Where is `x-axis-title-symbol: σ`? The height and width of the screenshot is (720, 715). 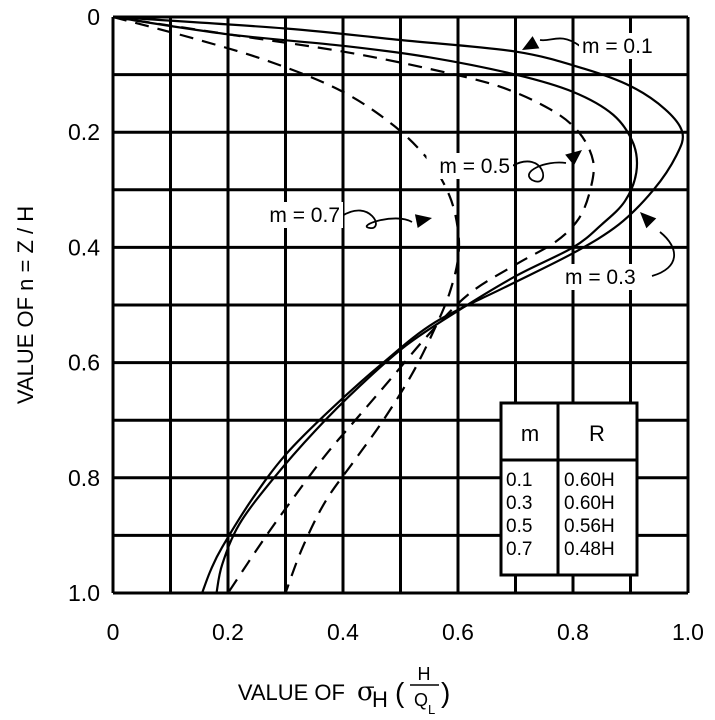 x-axis-title-symbol: σ is located at coordinates (366, 692).